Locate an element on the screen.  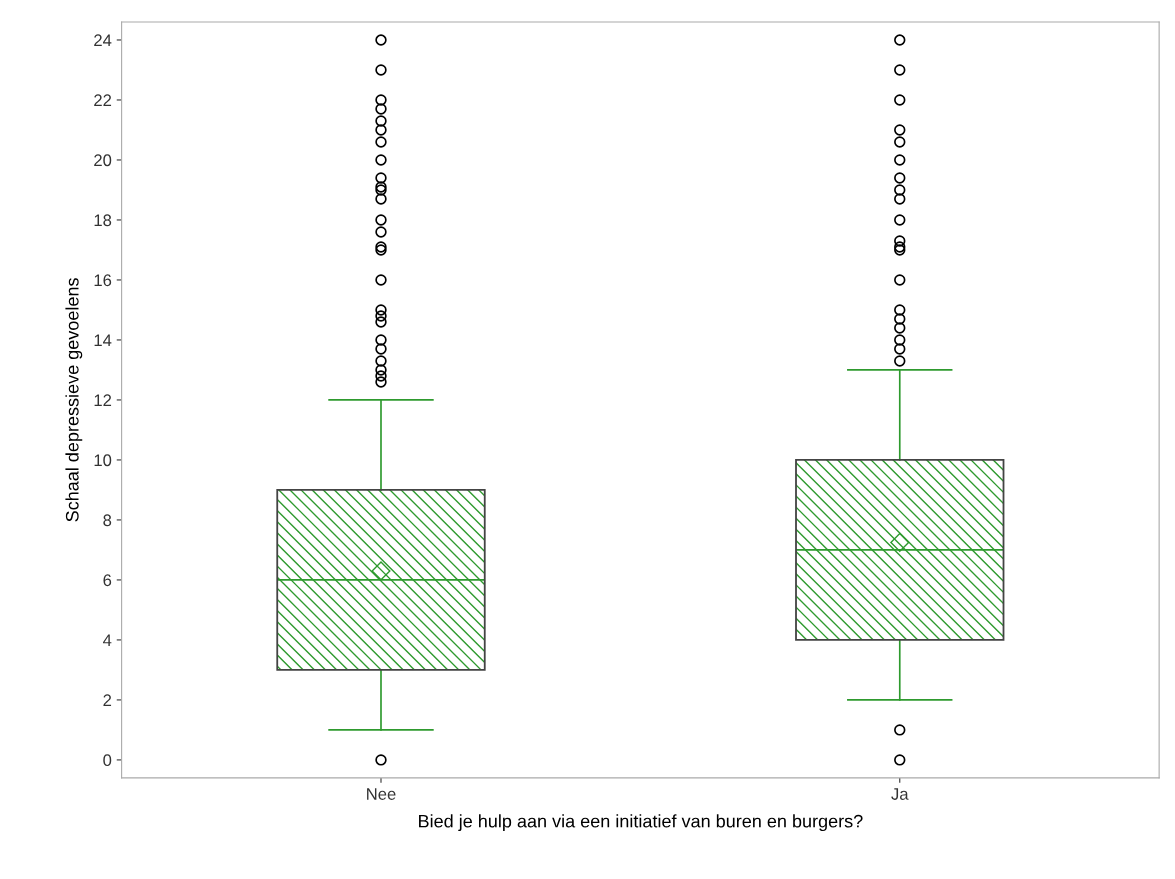
y-tick-label: 22 is located at coordinates (103, 100).